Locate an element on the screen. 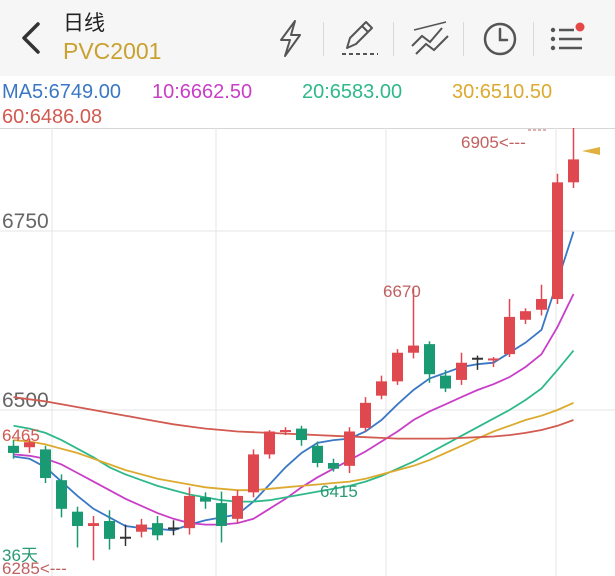 This screenshot has height=576, width=615. menu-button is located at coordinates (568, 38).